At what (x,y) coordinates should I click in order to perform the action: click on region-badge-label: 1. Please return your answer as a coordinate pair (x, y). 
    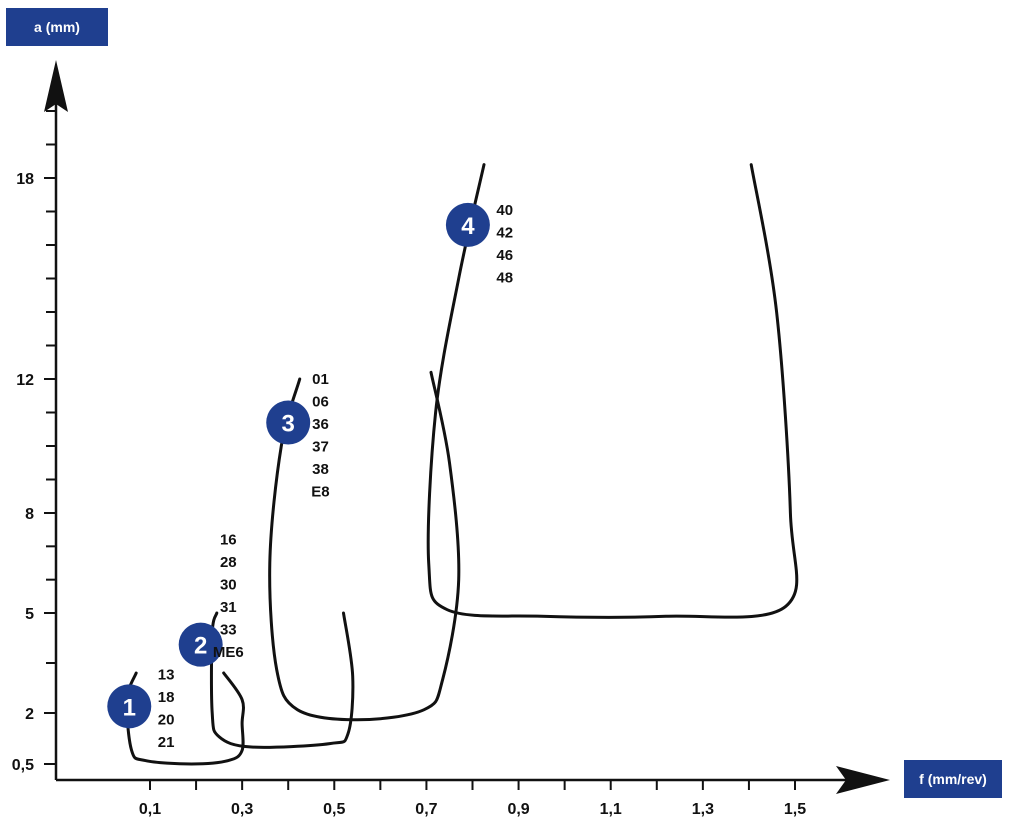
    Looking at the image, I should click on (129, 707).